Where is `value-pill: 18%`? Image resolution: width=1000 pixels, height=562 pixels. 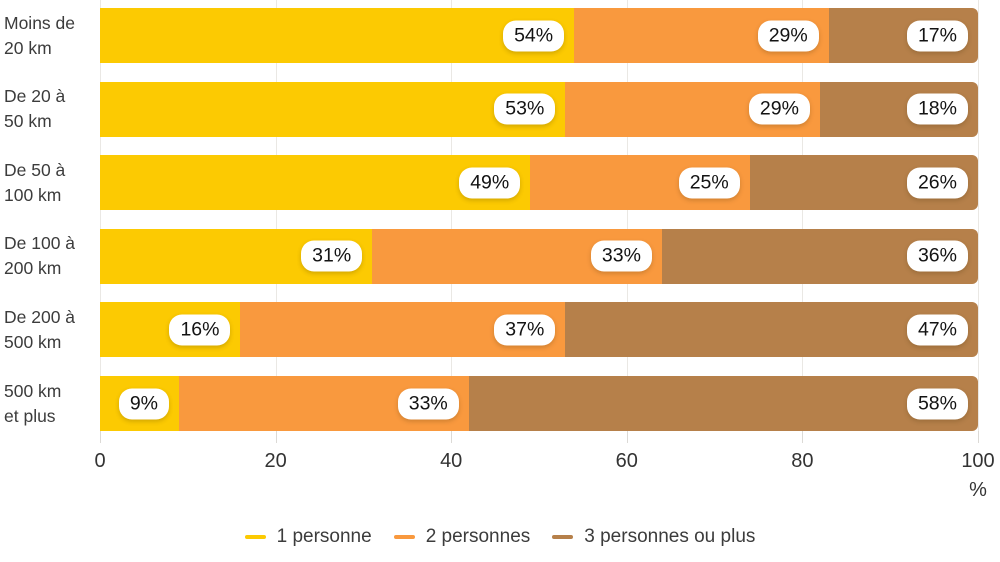
value-pill: 18% is located at coordinates (937, 109).